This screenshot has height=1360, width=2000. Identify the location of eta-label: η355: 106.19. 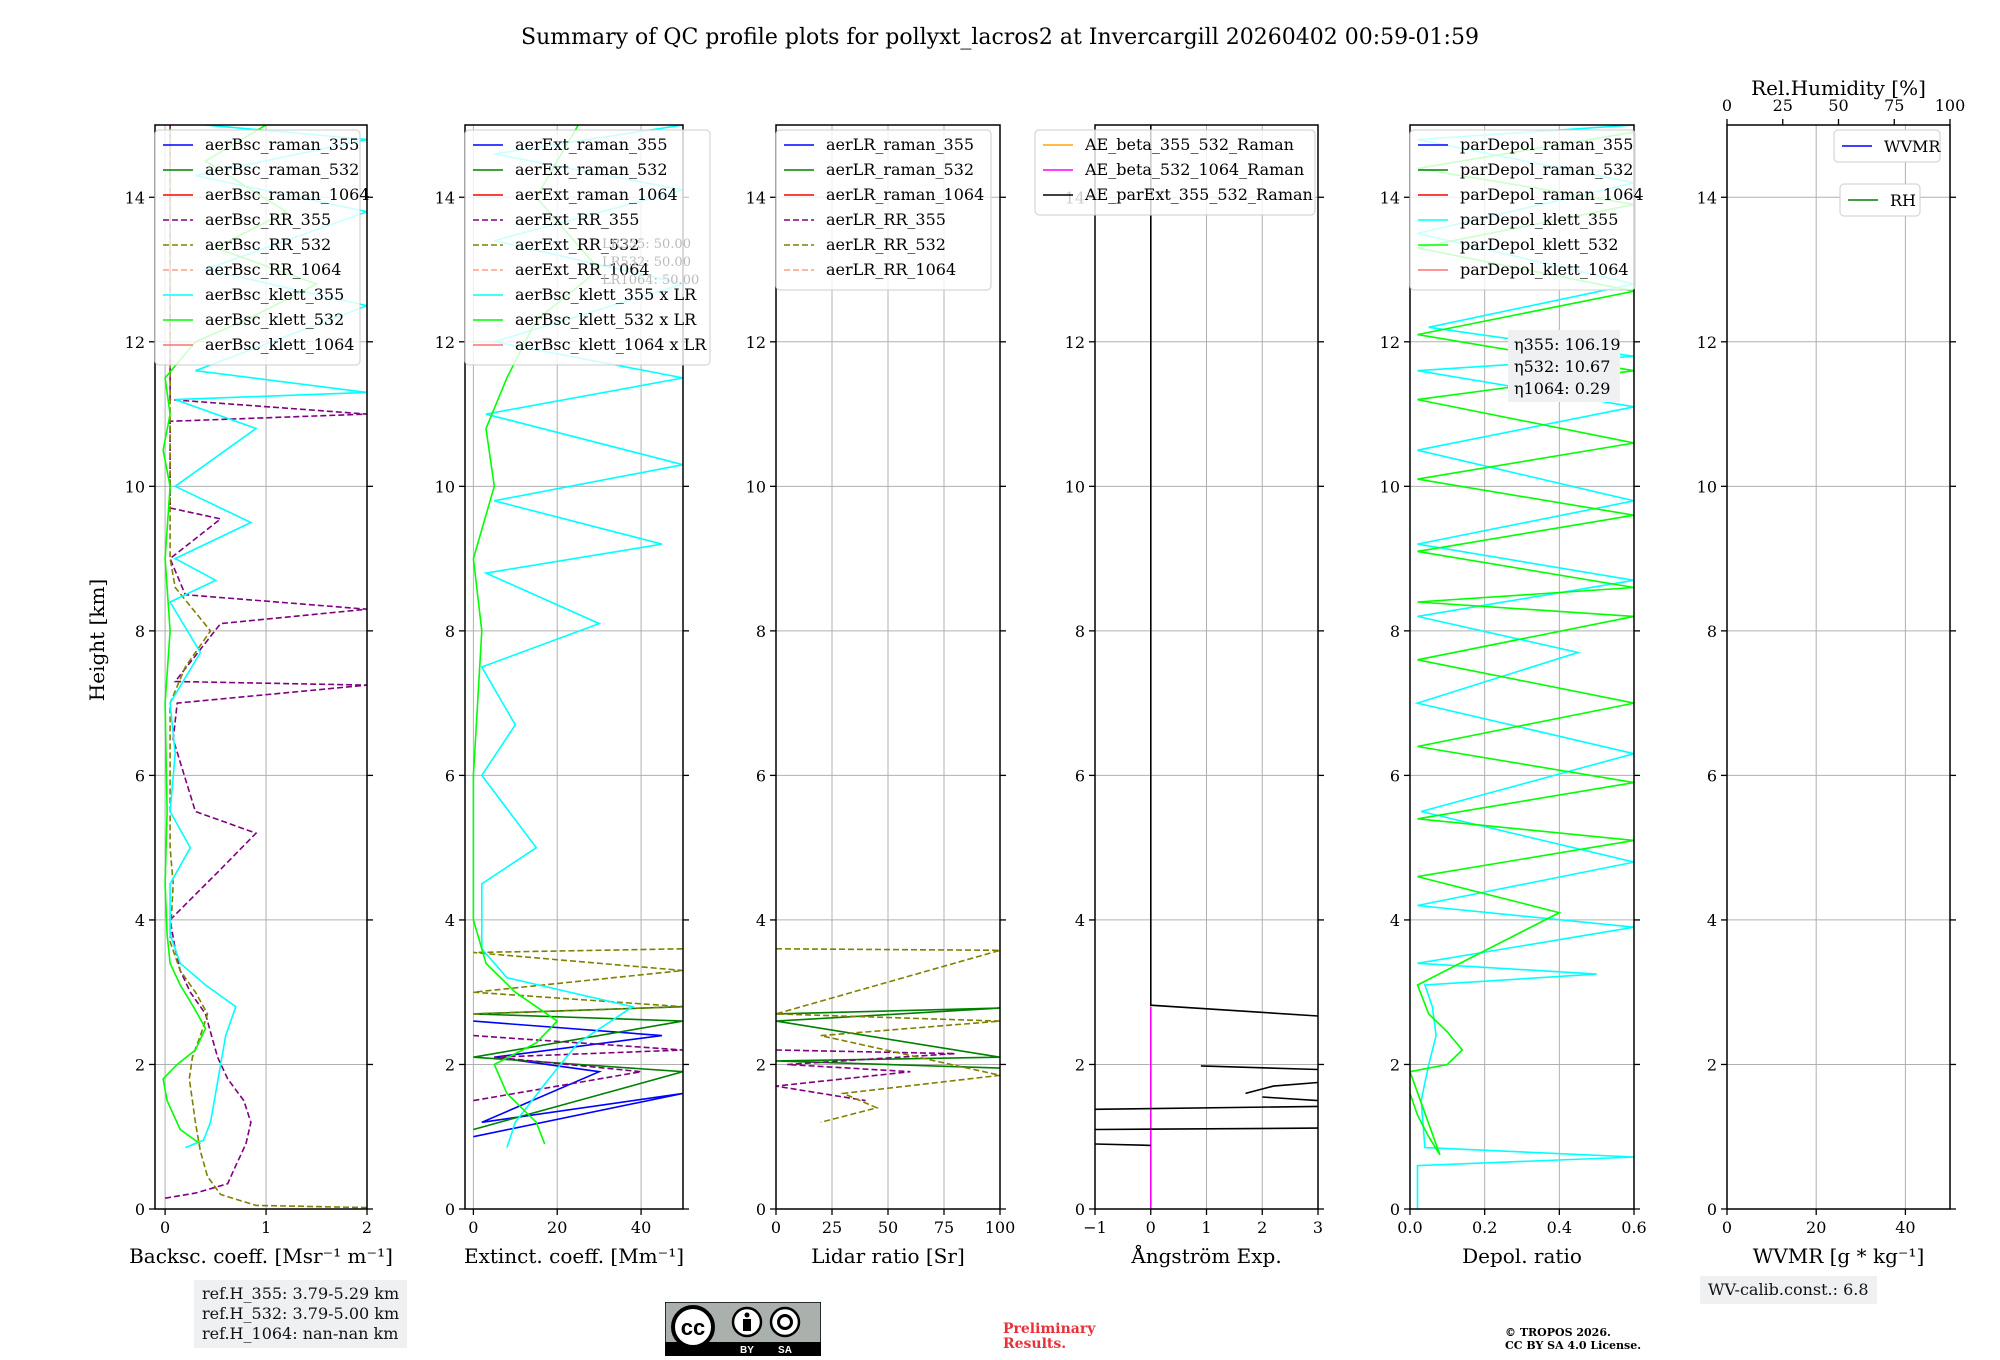
(1567, 344).